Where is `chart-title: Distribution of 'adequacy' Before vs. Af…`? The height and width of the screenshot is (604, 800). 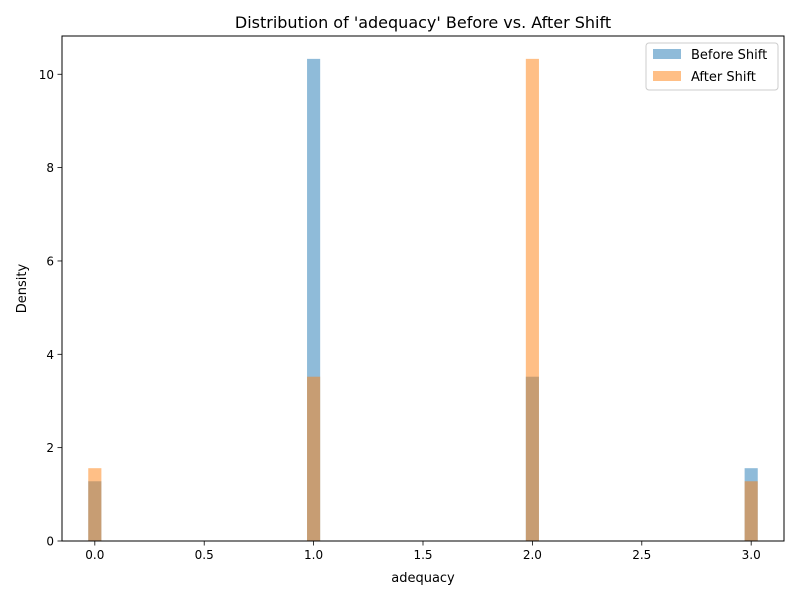
chart-title: Distribution of 'adequacy' Before vs. Af… is located at coordinates (423, 22).